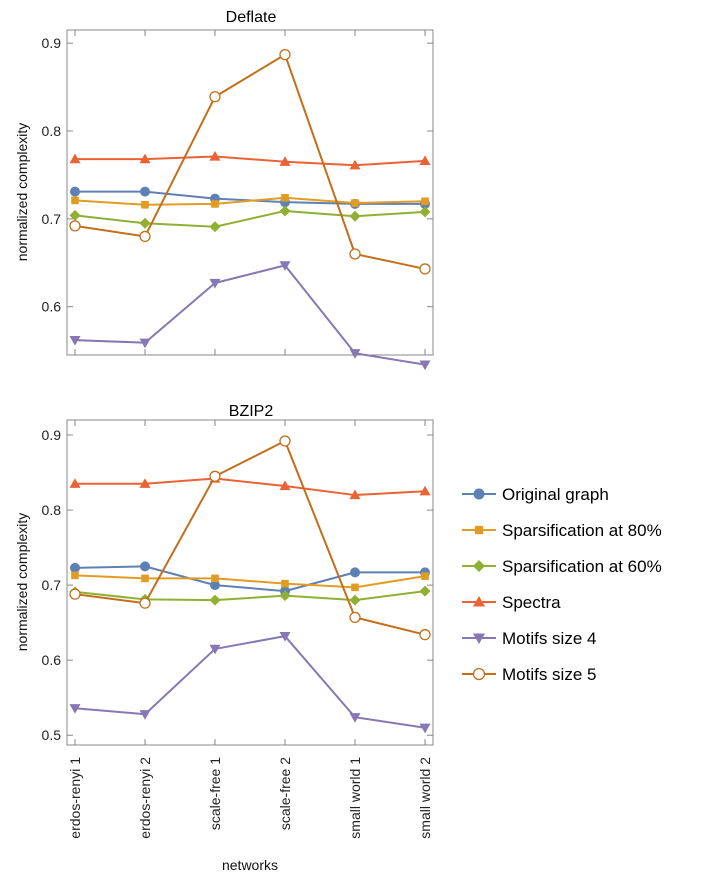  What do you see at coordinates (52, 660) in the screenshot?
I see `bzip2-y-tick-label: 0.6` at bounding box center [52, 660].